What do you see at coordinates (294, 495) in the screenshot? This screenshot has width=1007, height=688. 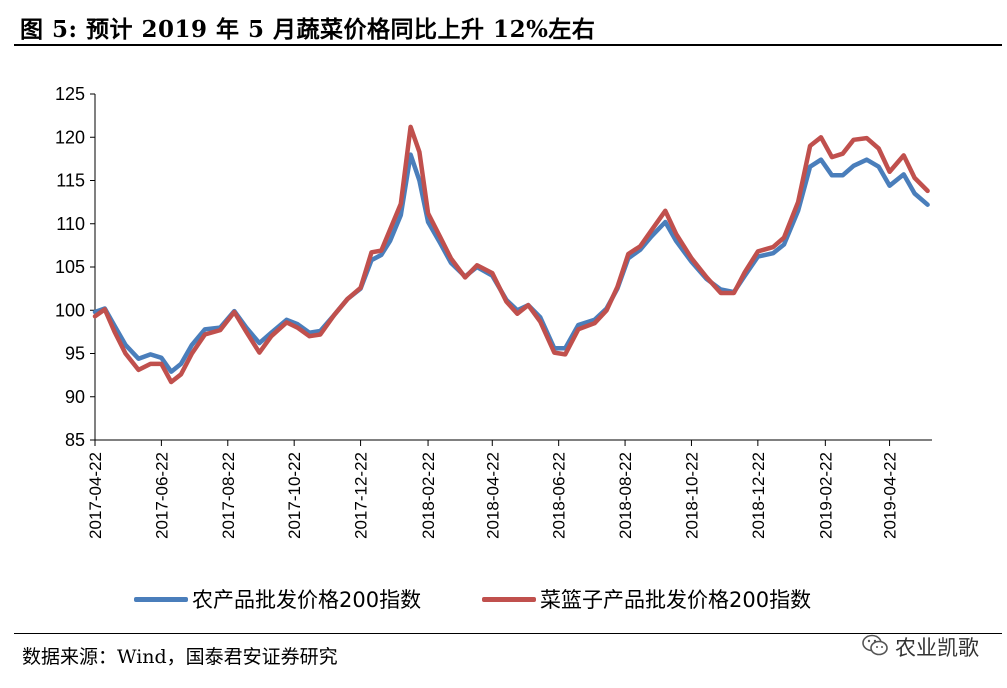 I see `x-tick-label: 2017-10-22` at bounding box center [294, 495].